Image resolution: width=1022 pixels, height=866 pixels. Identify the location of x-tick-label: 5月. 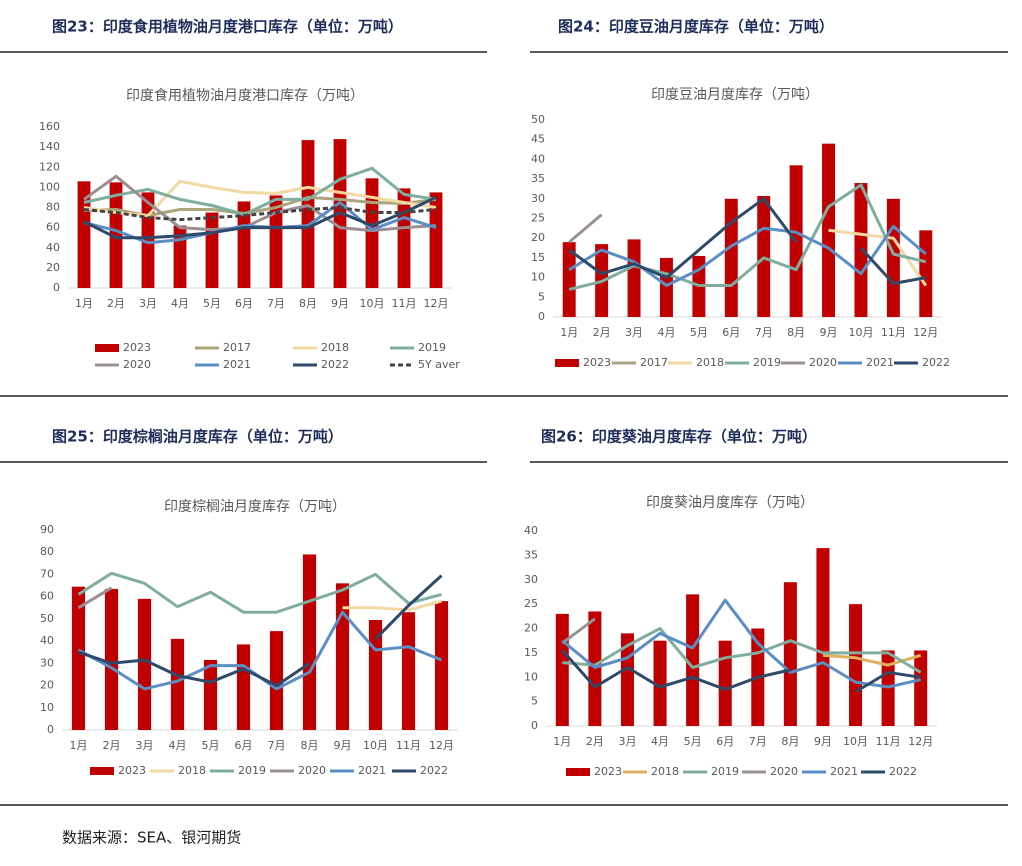
(211, 745).